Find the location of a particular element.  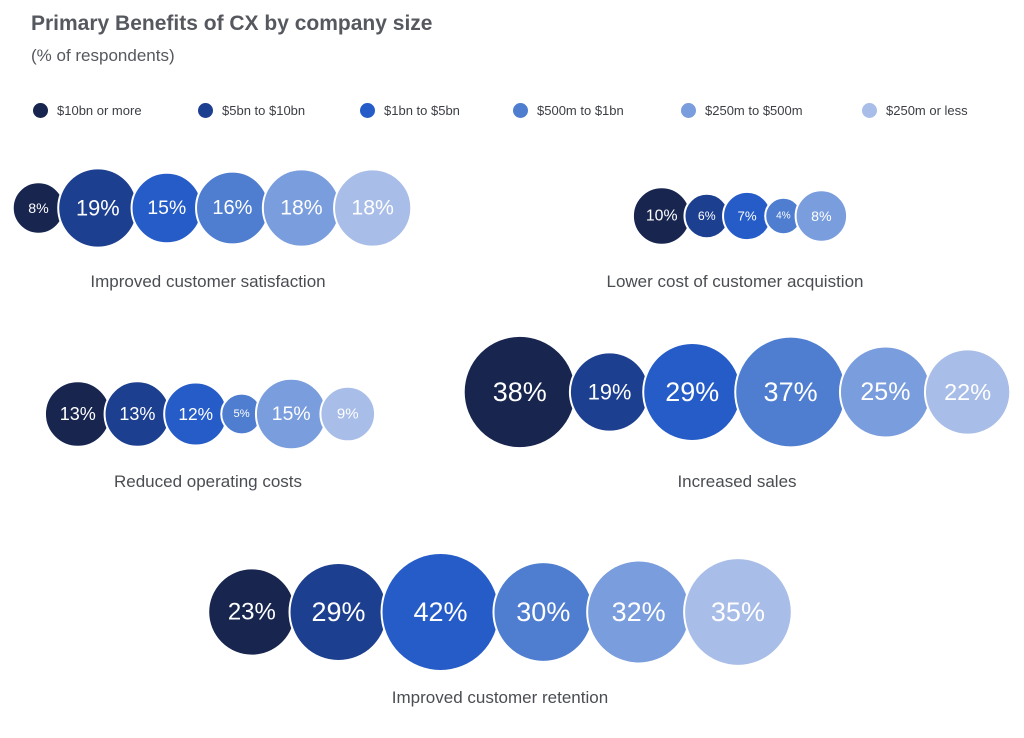

legend-label: $10bn or more is located at coordinates (99, 110).